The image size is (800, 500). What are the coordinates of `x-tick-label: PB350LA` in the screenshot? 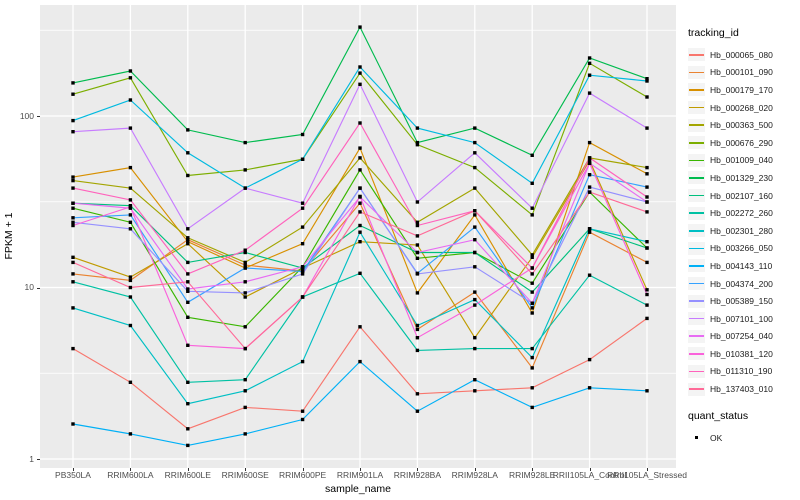 It's located at (73, 475).